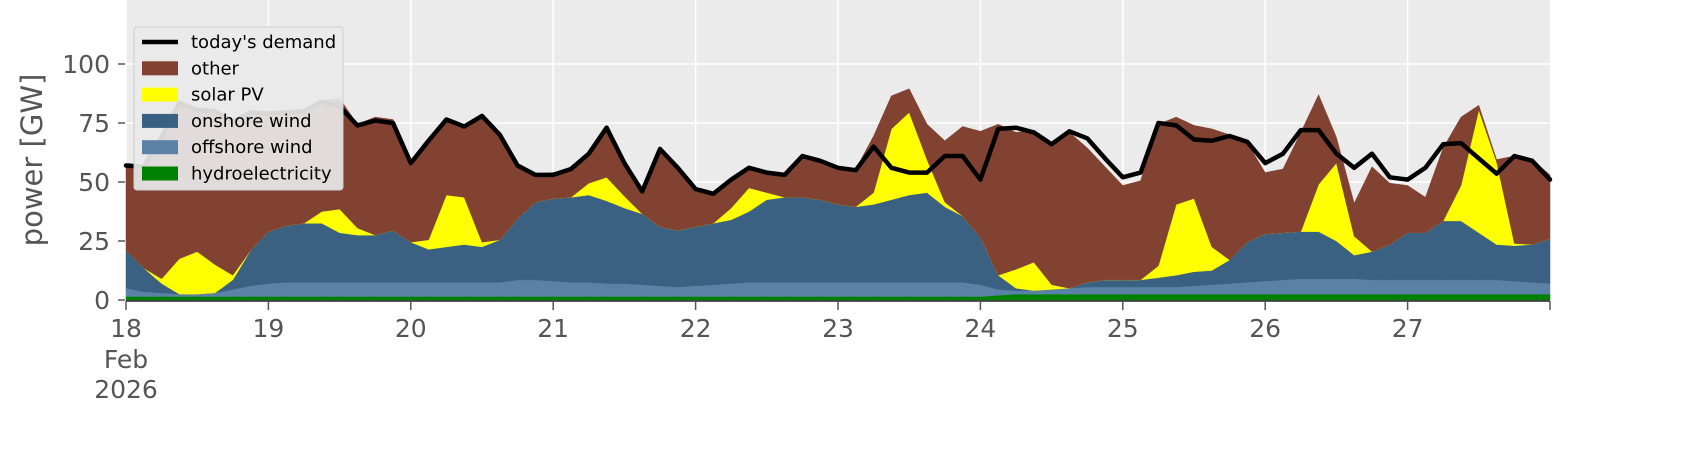  What do you see at coordinates (160, 68) in the screenshot?
I see `legend-swatch-other` at bounding box center [160, 68].